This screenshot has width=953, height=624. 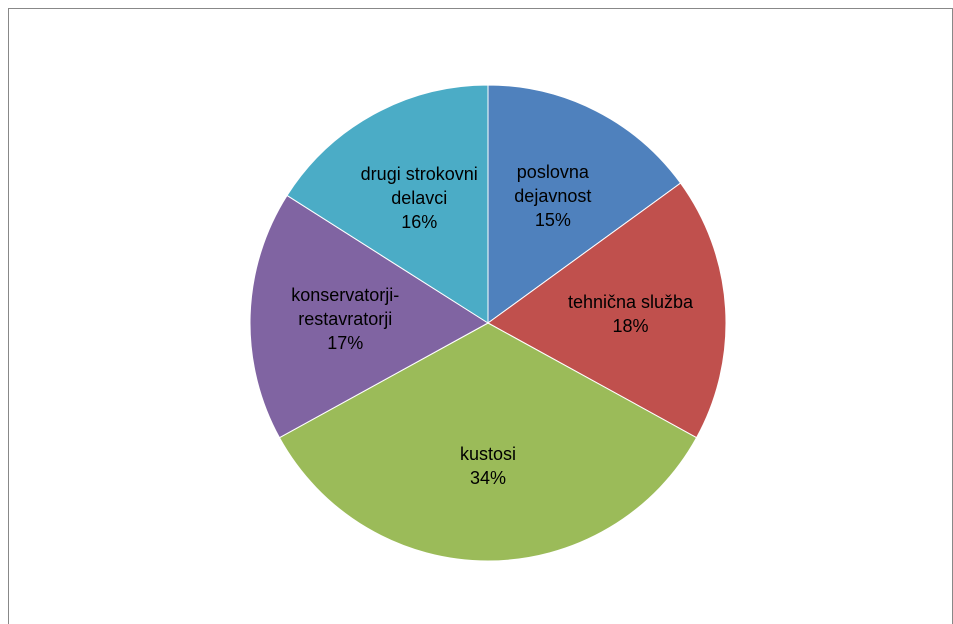 I want to click on slice-label: tehnična služba 18%, so click(x=631, y=314).